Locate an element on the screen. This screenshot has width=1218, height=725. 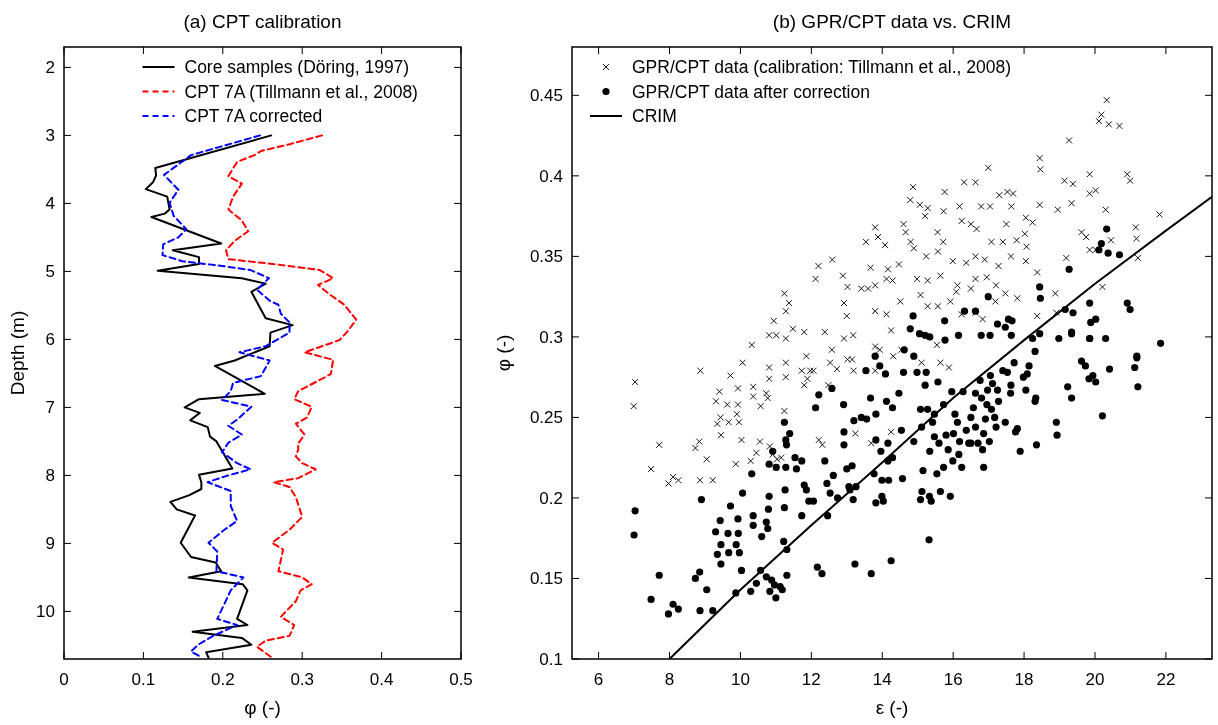
x-tick-label: 0.5 is located at coordinates (461, 679).